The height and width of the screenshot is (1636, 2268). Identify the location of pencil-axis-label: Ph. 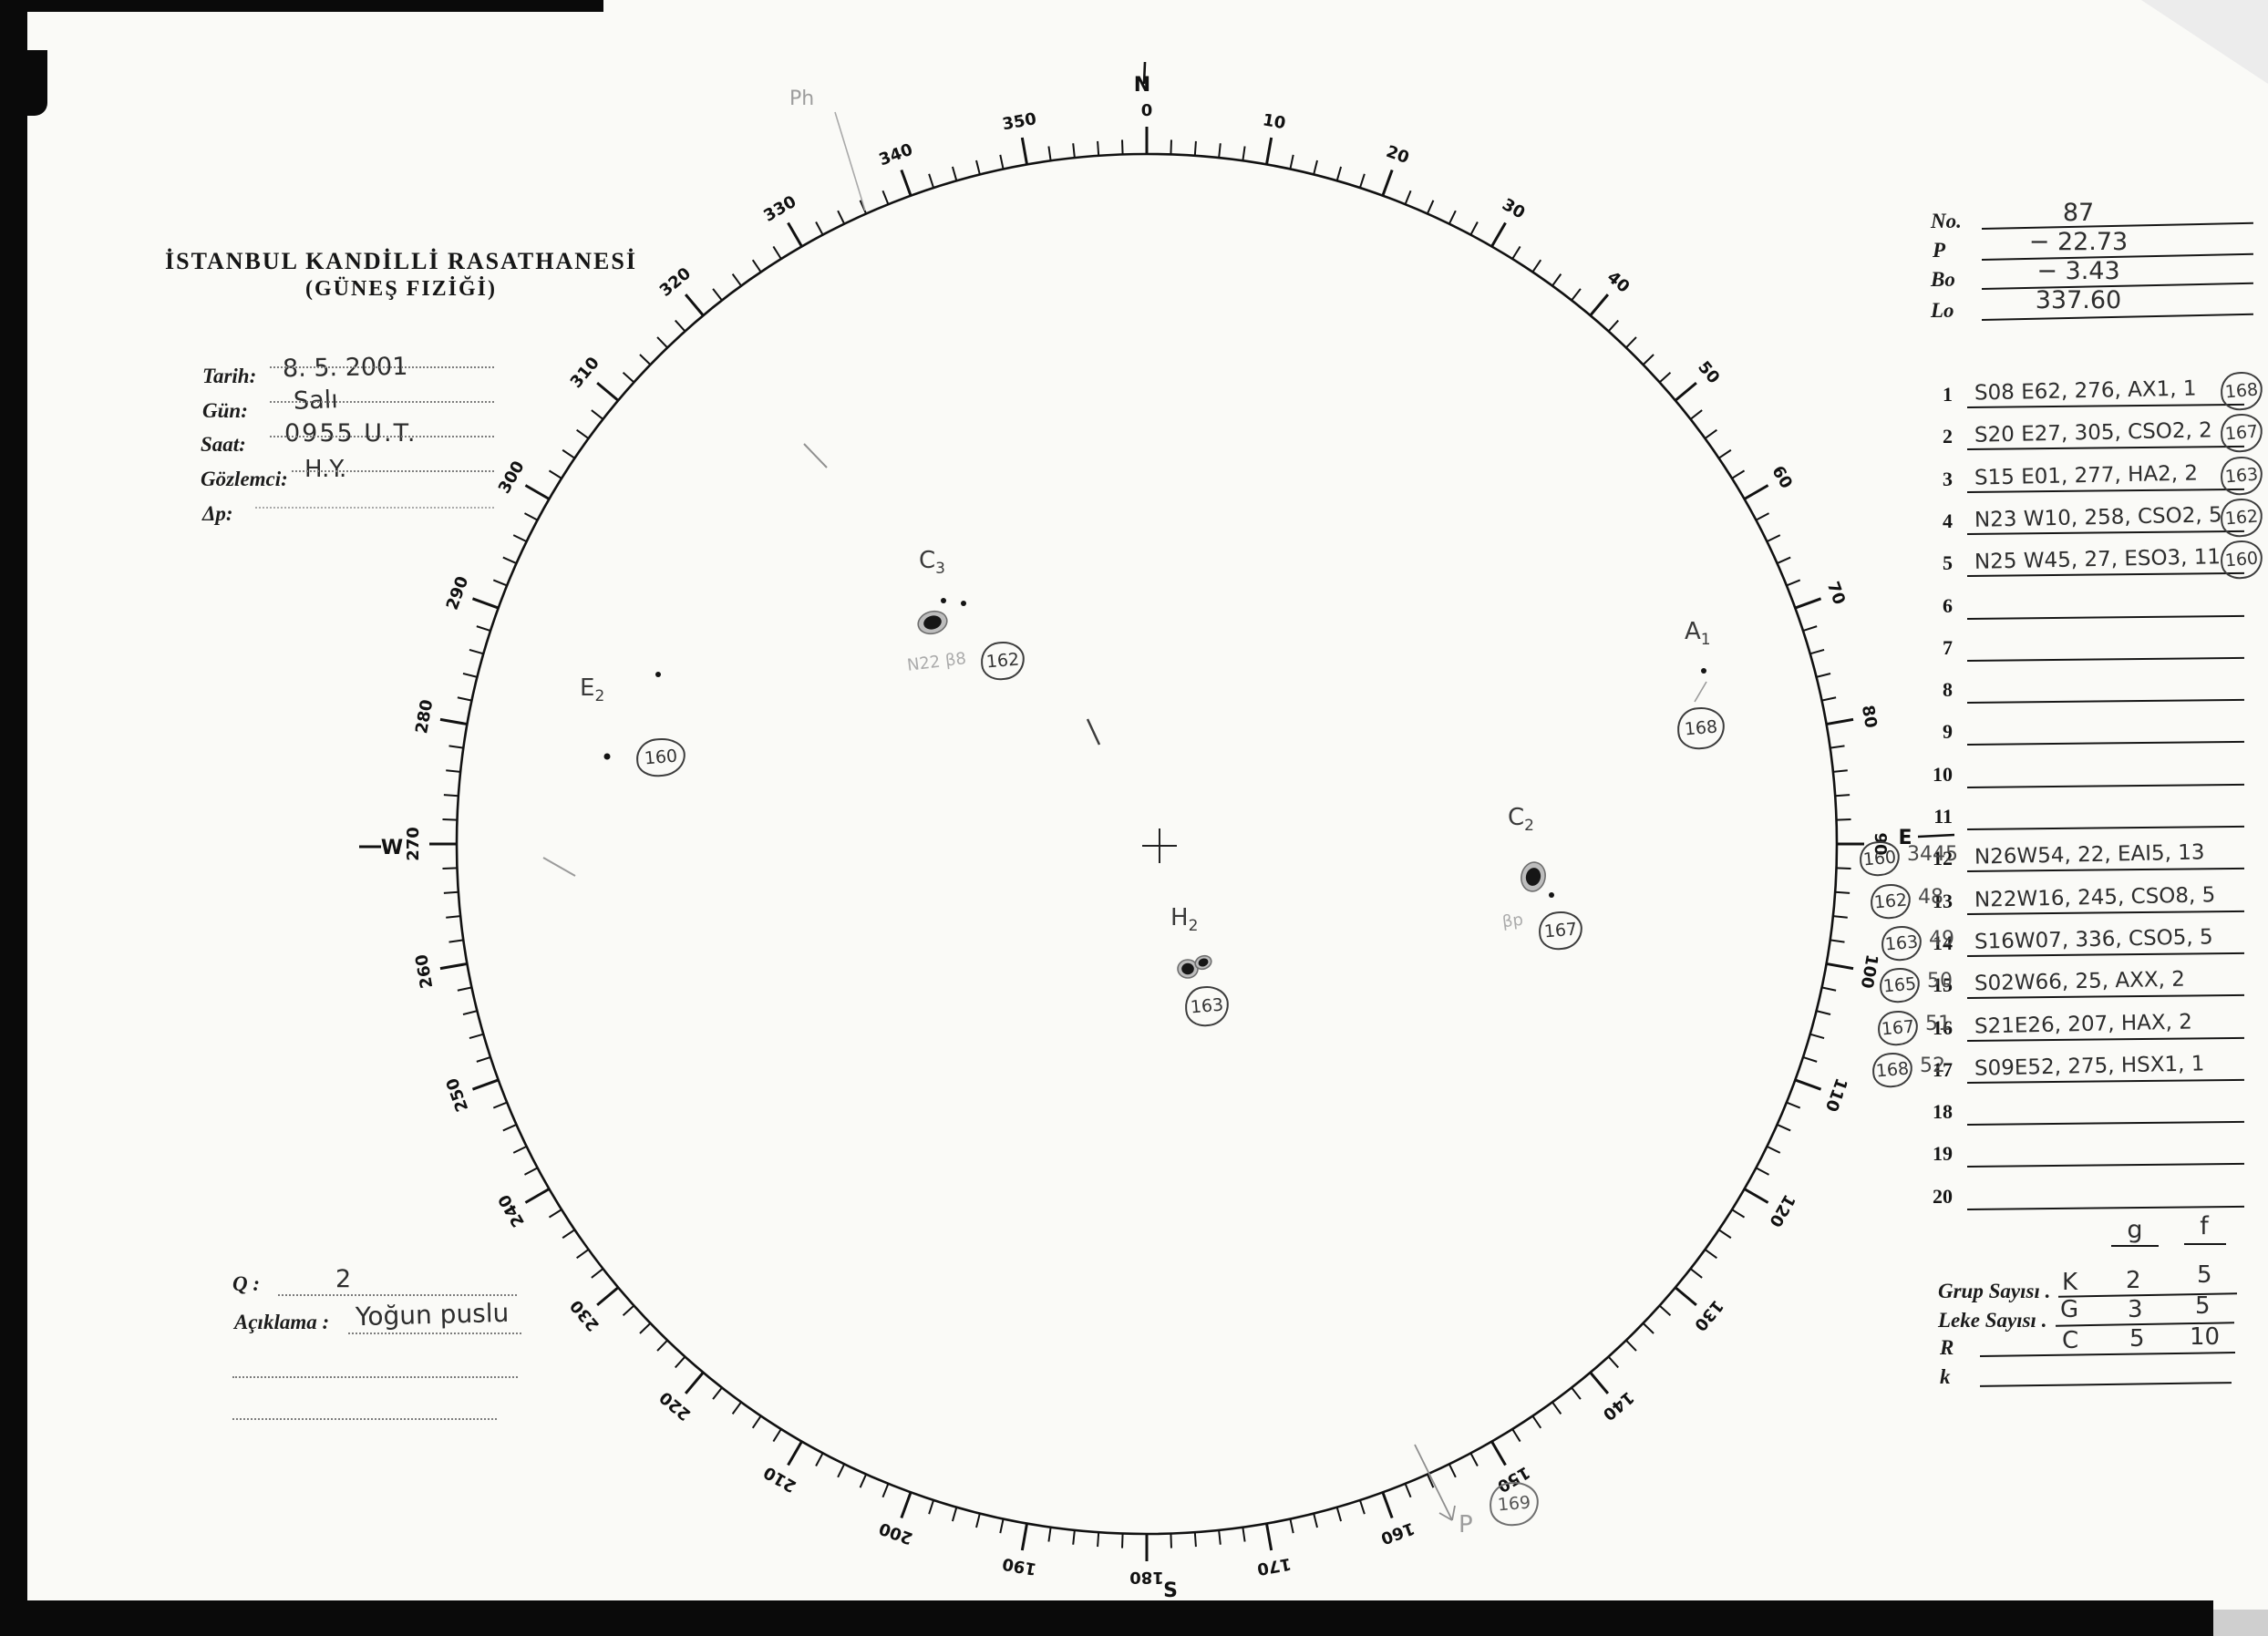
(802, 98).